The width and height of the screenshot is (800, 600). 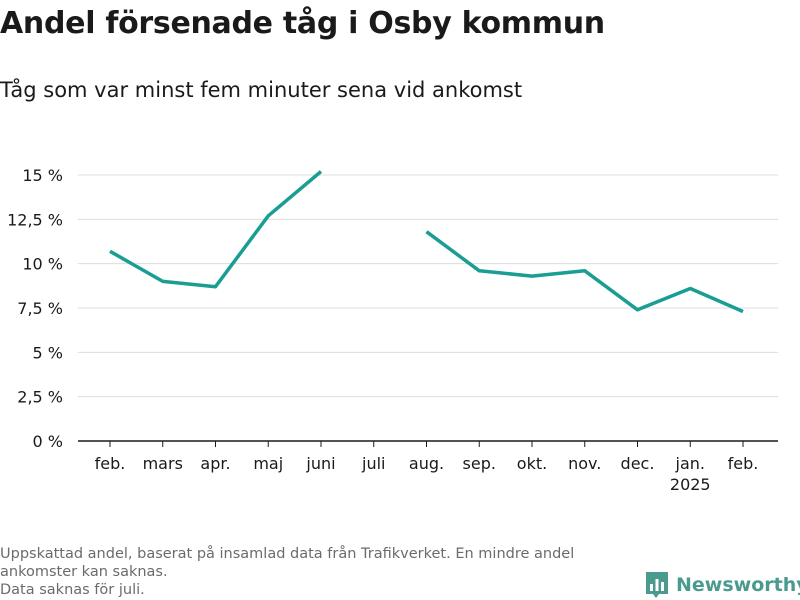 I want to click on x-tick-label: juni, so click(x=320, y=463).